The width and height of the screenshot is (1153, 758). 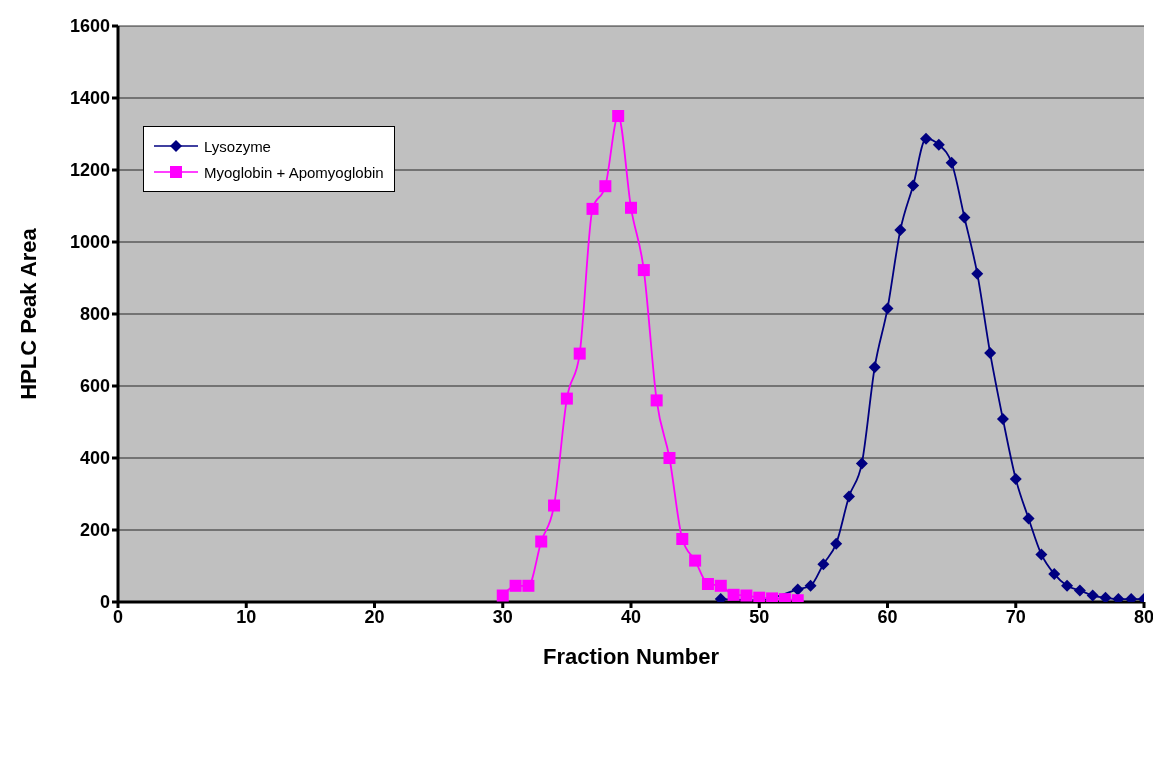 What do you see at coordinates (89, 26) in the screenshot?
I see `y-tick-label: 1600` at bounding box center [89, 26].